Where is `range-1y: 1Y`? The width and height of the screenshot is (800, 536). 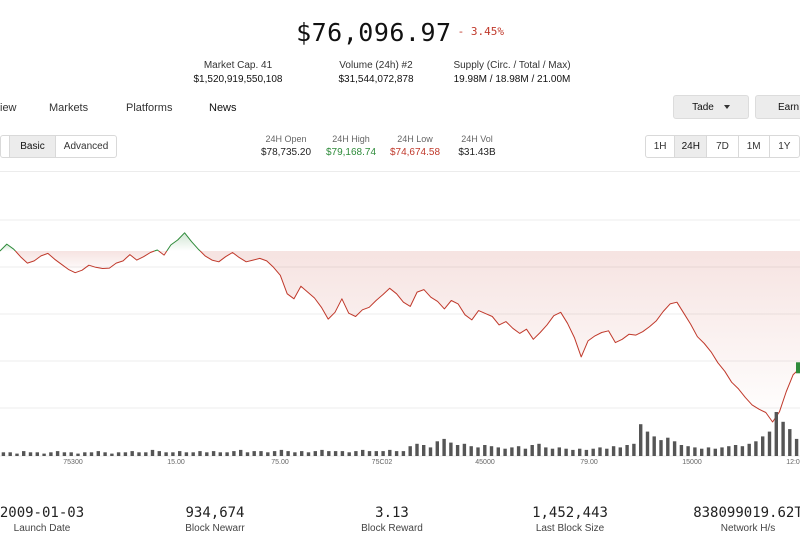 range-1y: 1Y is located at coordinates (784, 146).